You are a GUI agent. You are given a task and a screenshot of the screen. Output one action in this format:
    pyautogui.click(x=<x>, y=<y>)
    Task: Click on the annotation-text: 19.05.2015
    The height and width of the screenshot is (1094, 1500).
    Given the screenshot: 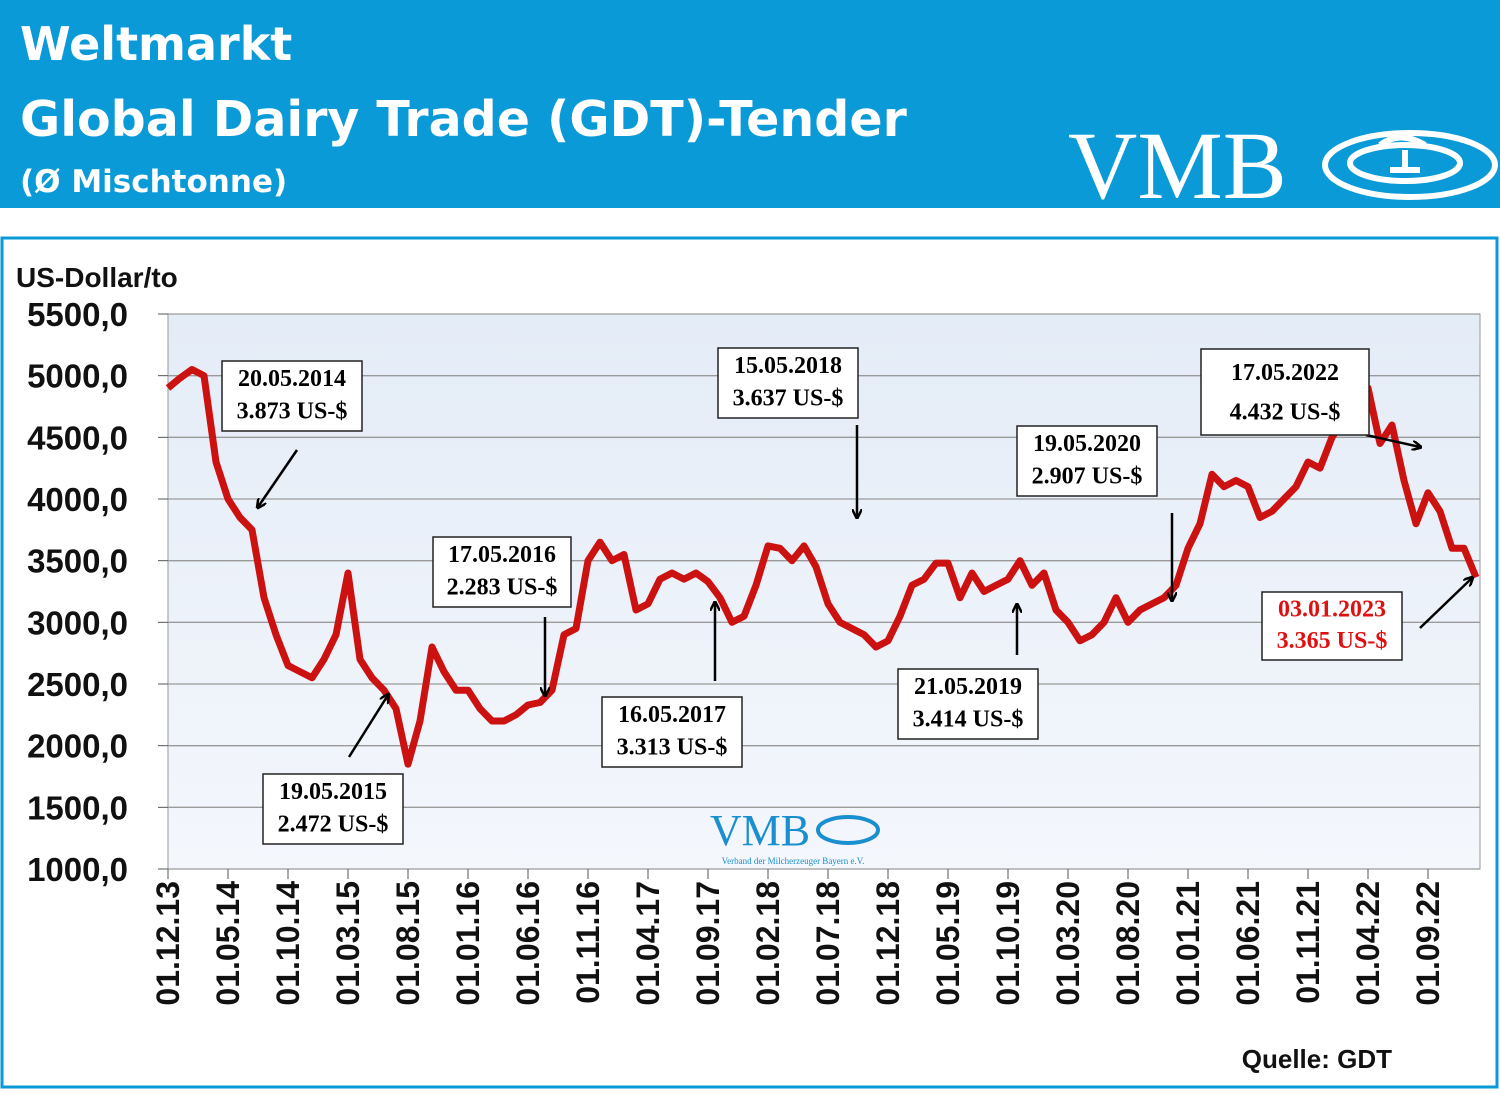 What is the action you would take?
    pyautogui.click(x=333, y=792)
    